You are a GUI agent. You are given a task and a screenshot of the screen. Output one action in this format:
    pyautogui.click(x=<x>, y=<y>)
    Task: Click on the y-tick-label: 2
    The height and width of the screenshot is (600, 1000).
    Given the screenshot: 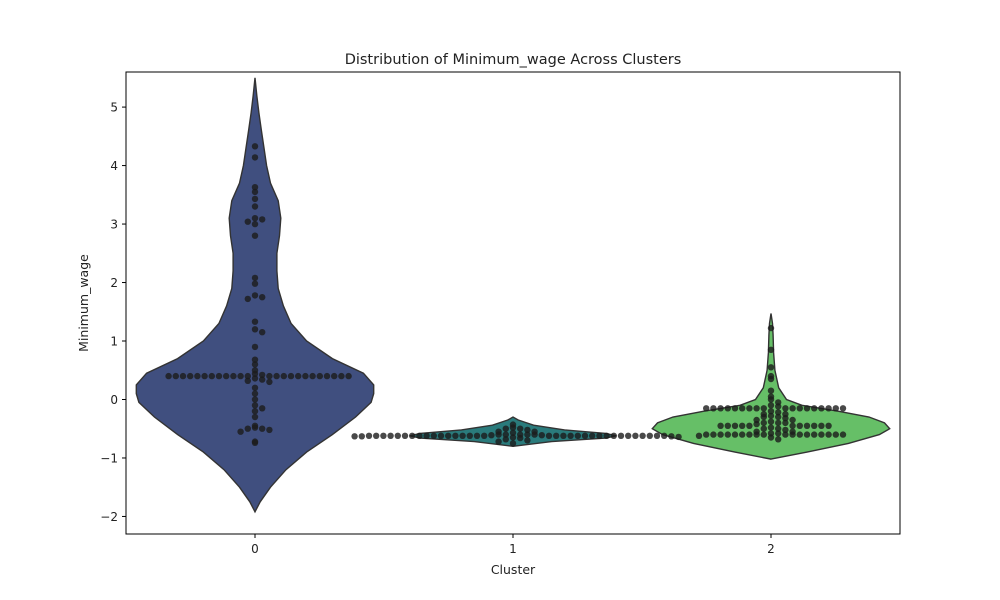 What is the action you would take?
    pyautogui.click(x=114, y=283)
    